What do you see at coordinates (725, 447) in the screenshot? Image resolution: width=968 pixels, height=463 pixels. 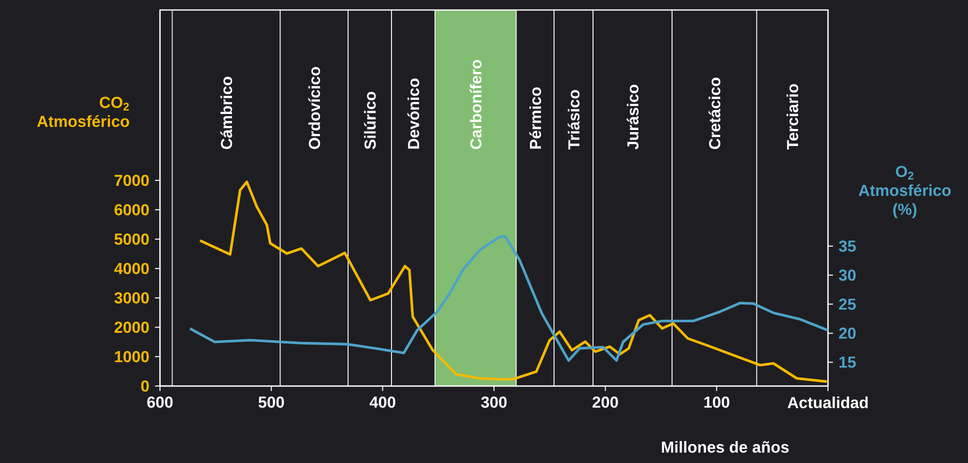 I see `x-axis-title: Millones de años` at bounding box center [725, 447].